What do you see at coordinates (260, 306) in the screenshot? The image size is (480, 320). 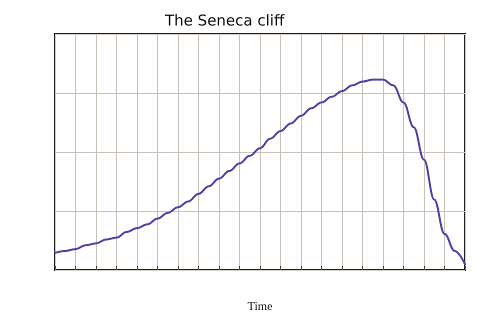 I see `x-axis-title: Time` at bounding box center [260, 306].